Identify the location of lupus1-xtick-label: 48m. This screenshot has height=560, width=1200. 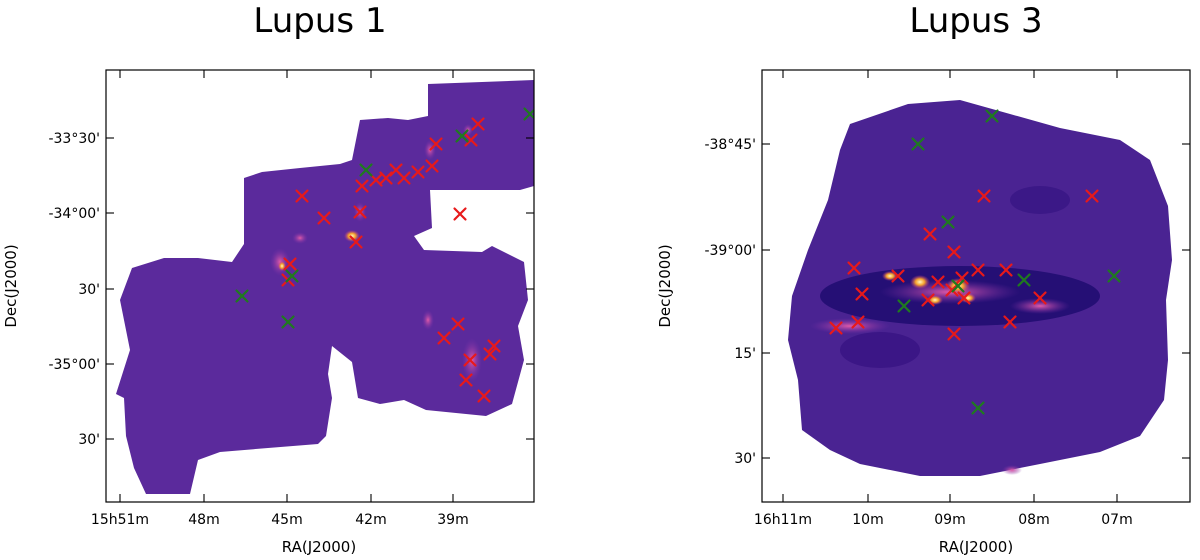
(203, 520).